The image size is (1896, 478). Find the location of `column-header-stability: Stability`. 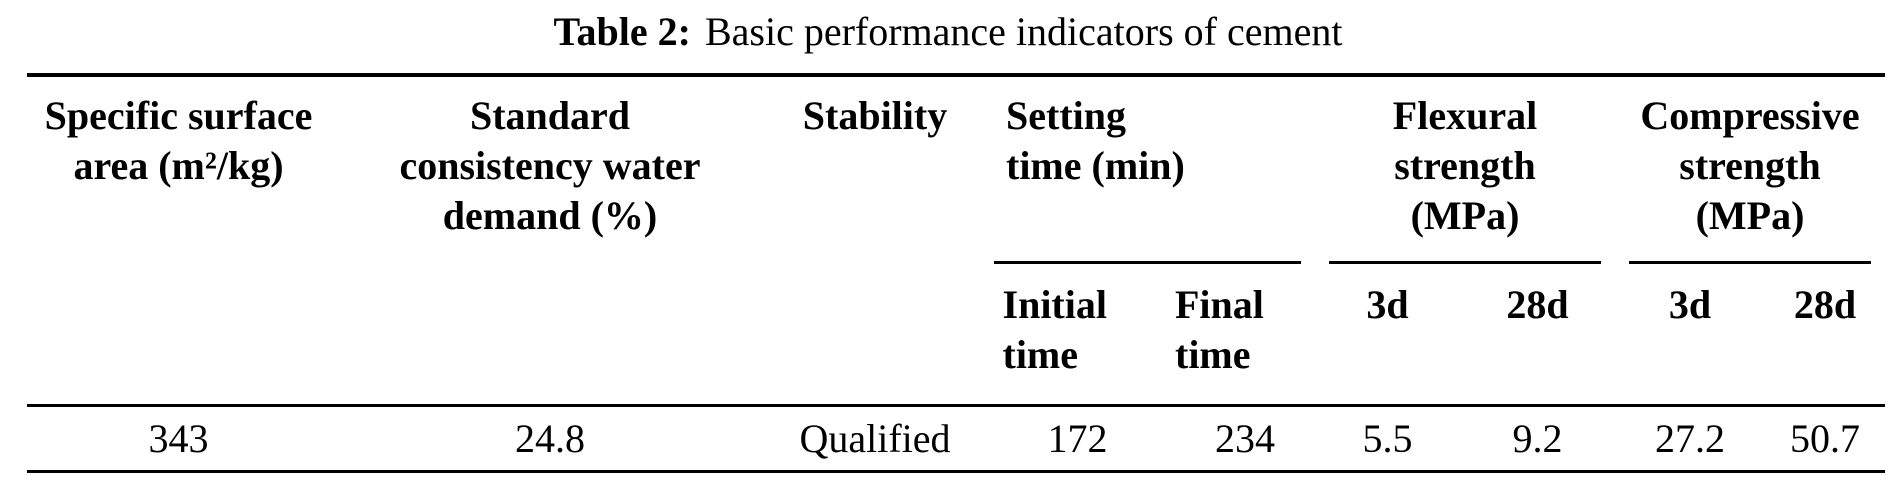

column-header-stability: Stability is located at coordinates (875, 240).